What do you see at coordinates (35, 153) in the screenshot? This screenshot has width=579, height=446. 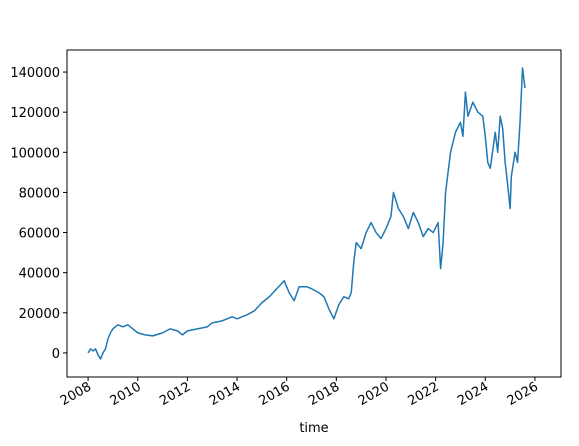 I see `y-tick-label: 100000` at bounding box center [35, 153].